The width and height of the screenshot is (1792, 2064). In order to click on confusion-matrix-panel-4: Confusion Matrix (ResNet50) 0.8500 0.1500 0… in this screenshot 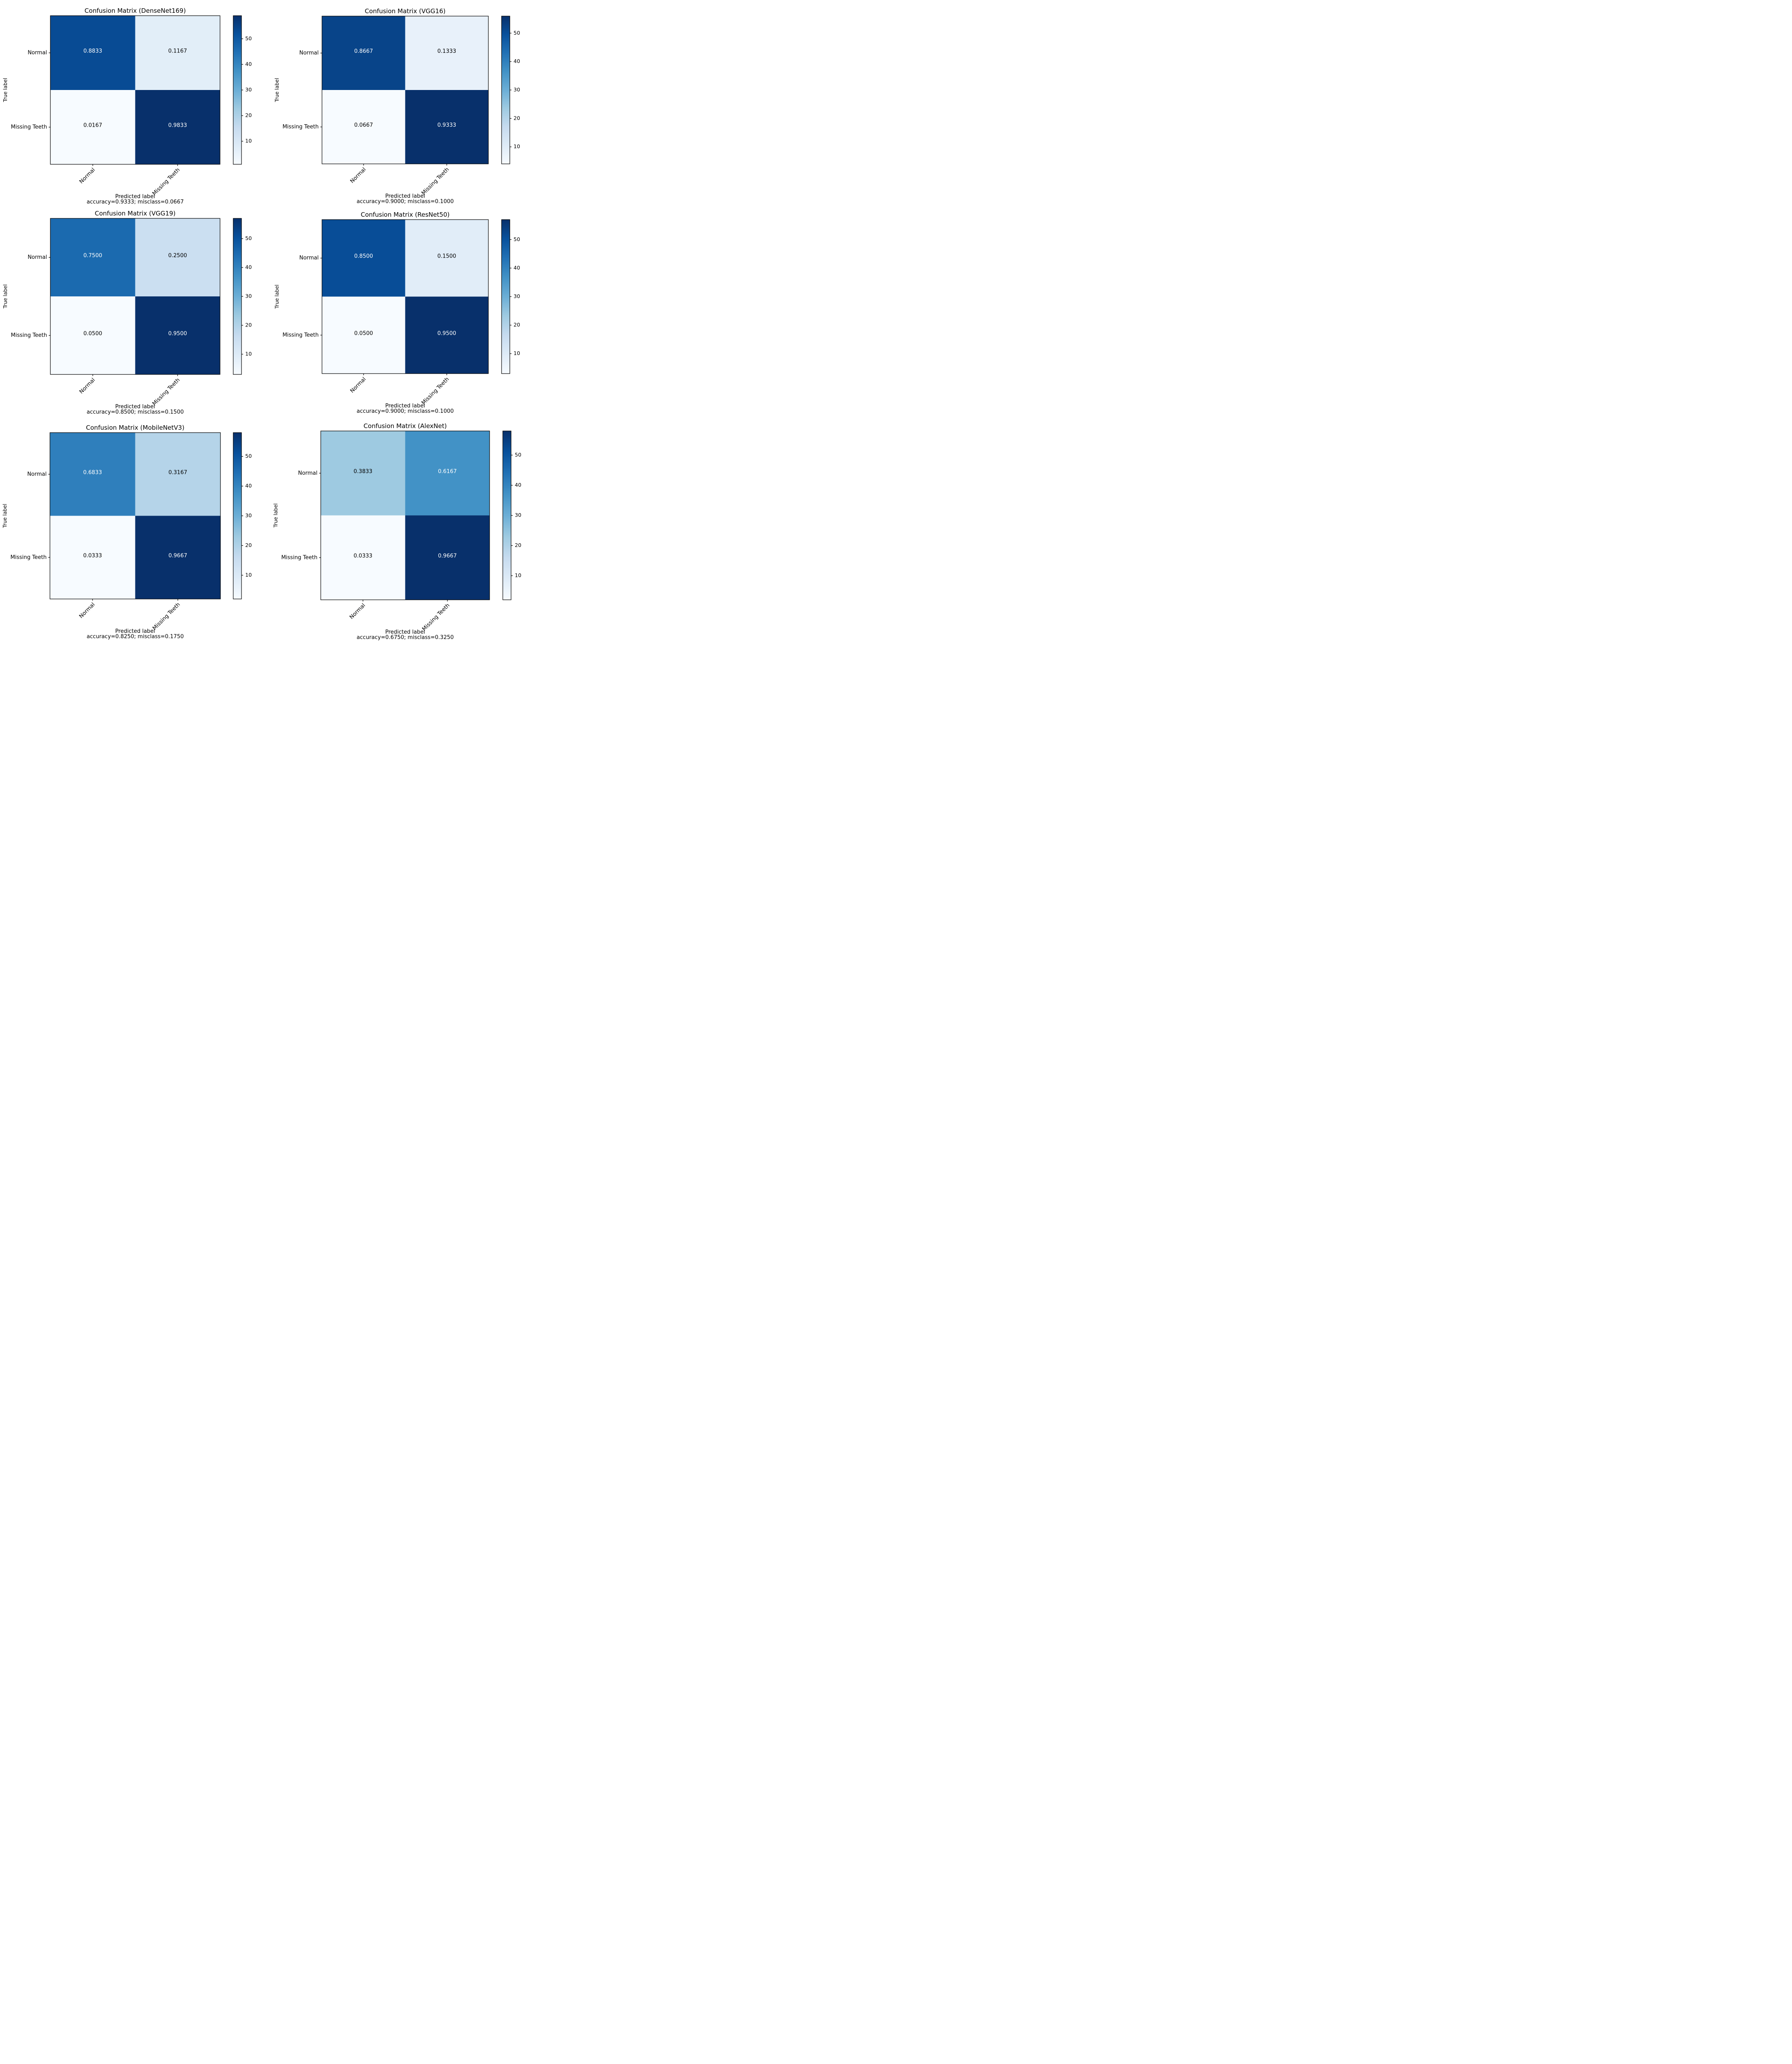, I will do `click(397, 312)`.